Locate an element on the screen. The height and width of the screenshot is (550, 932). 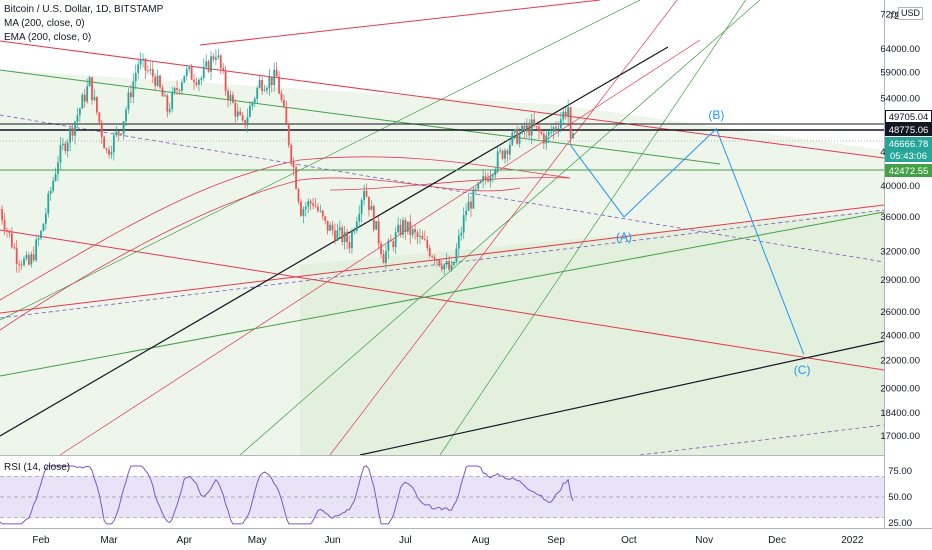
currency-badge: USD is located at coordinates (911, 13).